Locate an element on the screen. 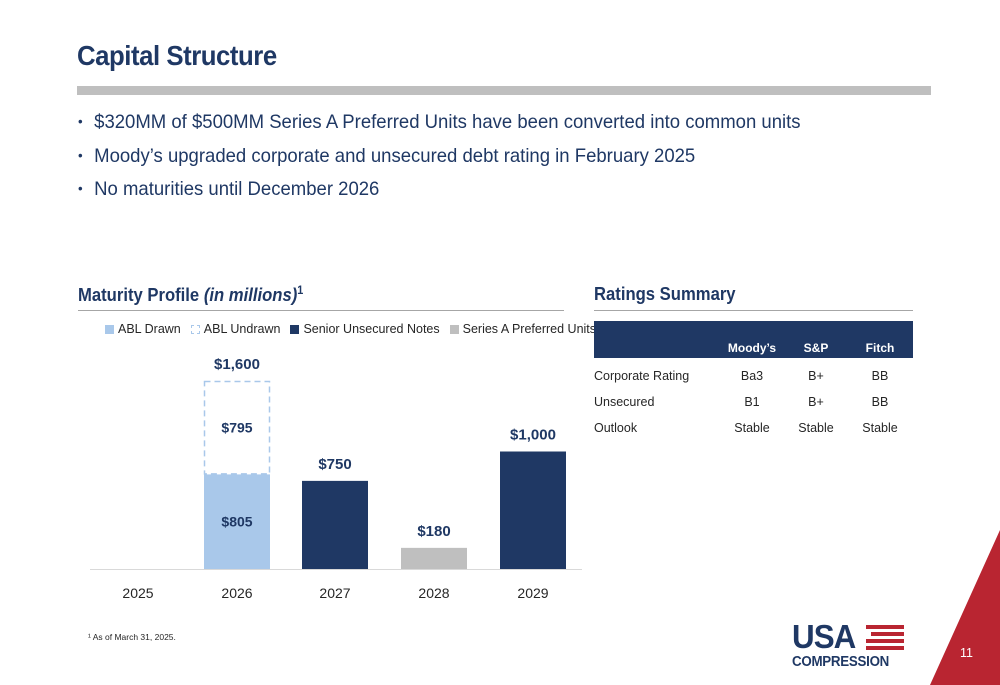 This screenshot has height=685, width=1000. legend-item: ABL Undrawn is located at coordinates (235, 329).